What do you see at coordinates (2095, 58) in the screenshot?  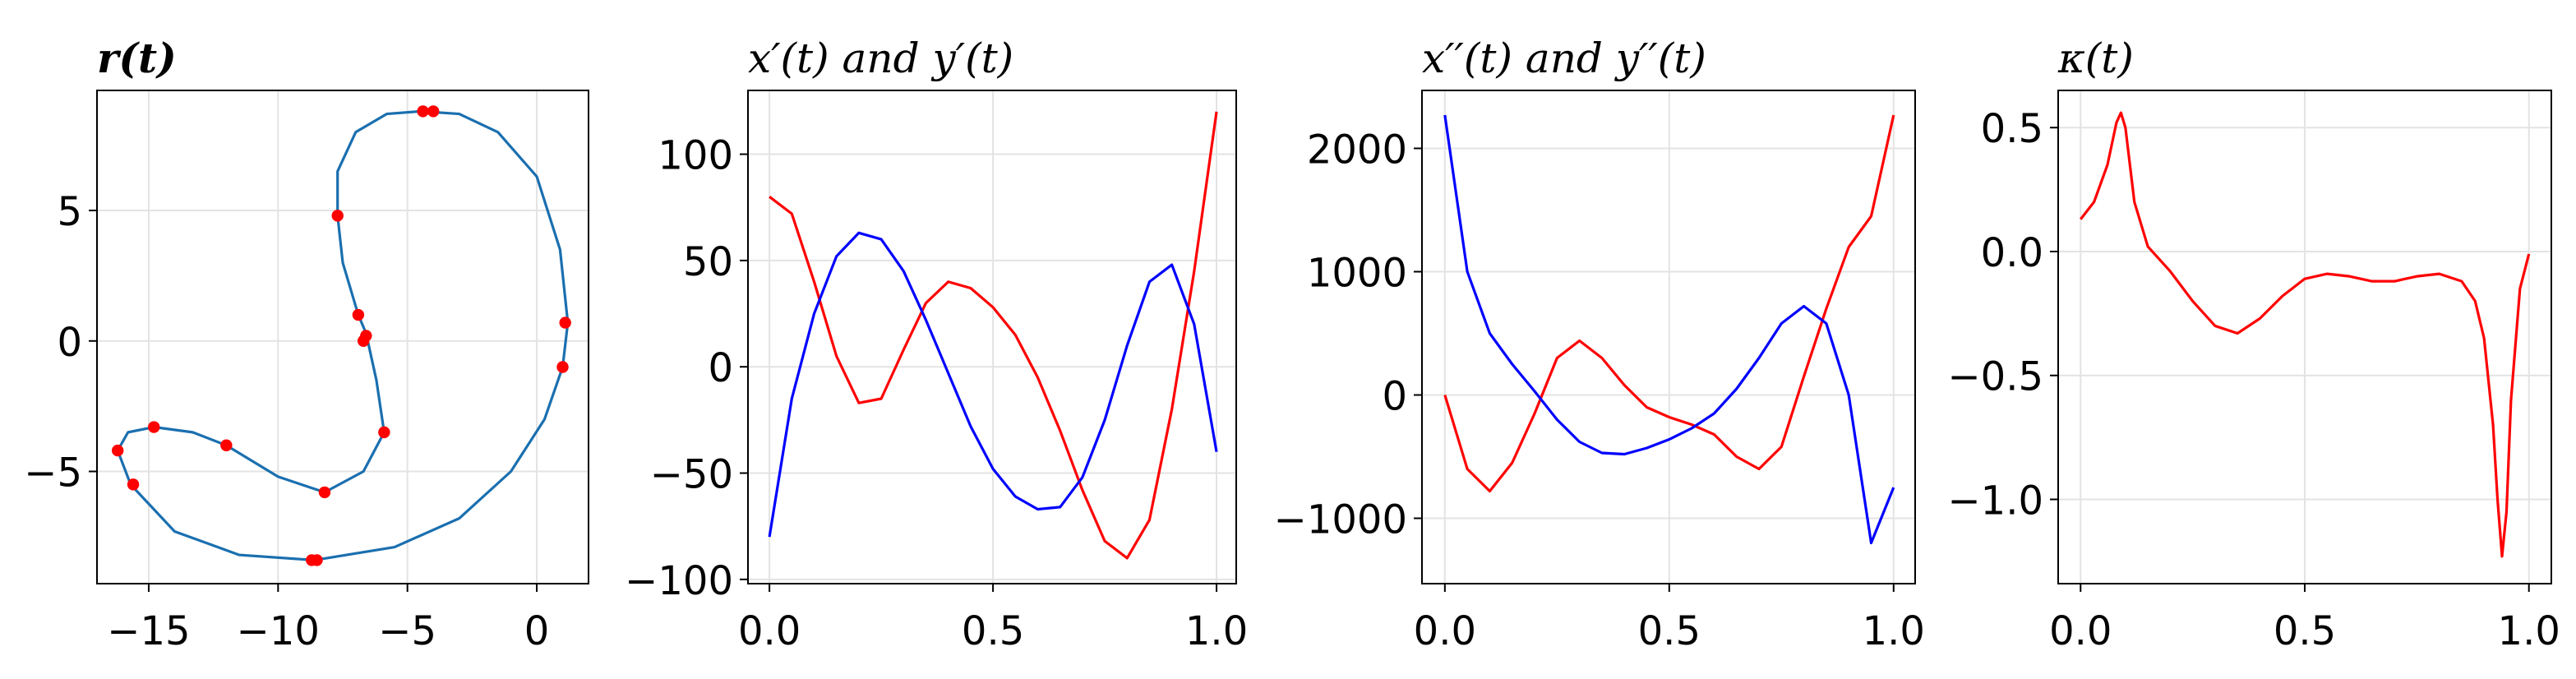 I see `chart-title: κ(t)` at bounding box center [2095, 58].